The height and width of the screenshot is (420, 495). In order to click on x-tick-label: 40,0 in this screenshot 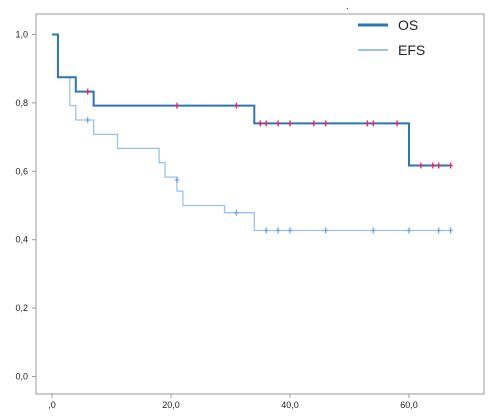, I will do `click(290, 405)`.